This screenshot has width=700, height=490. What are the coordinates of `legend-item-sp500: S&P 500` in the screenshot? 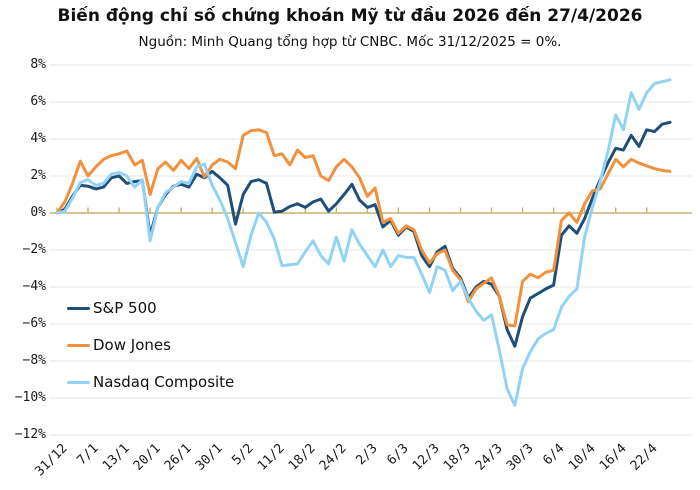 It's located at (150, 308).